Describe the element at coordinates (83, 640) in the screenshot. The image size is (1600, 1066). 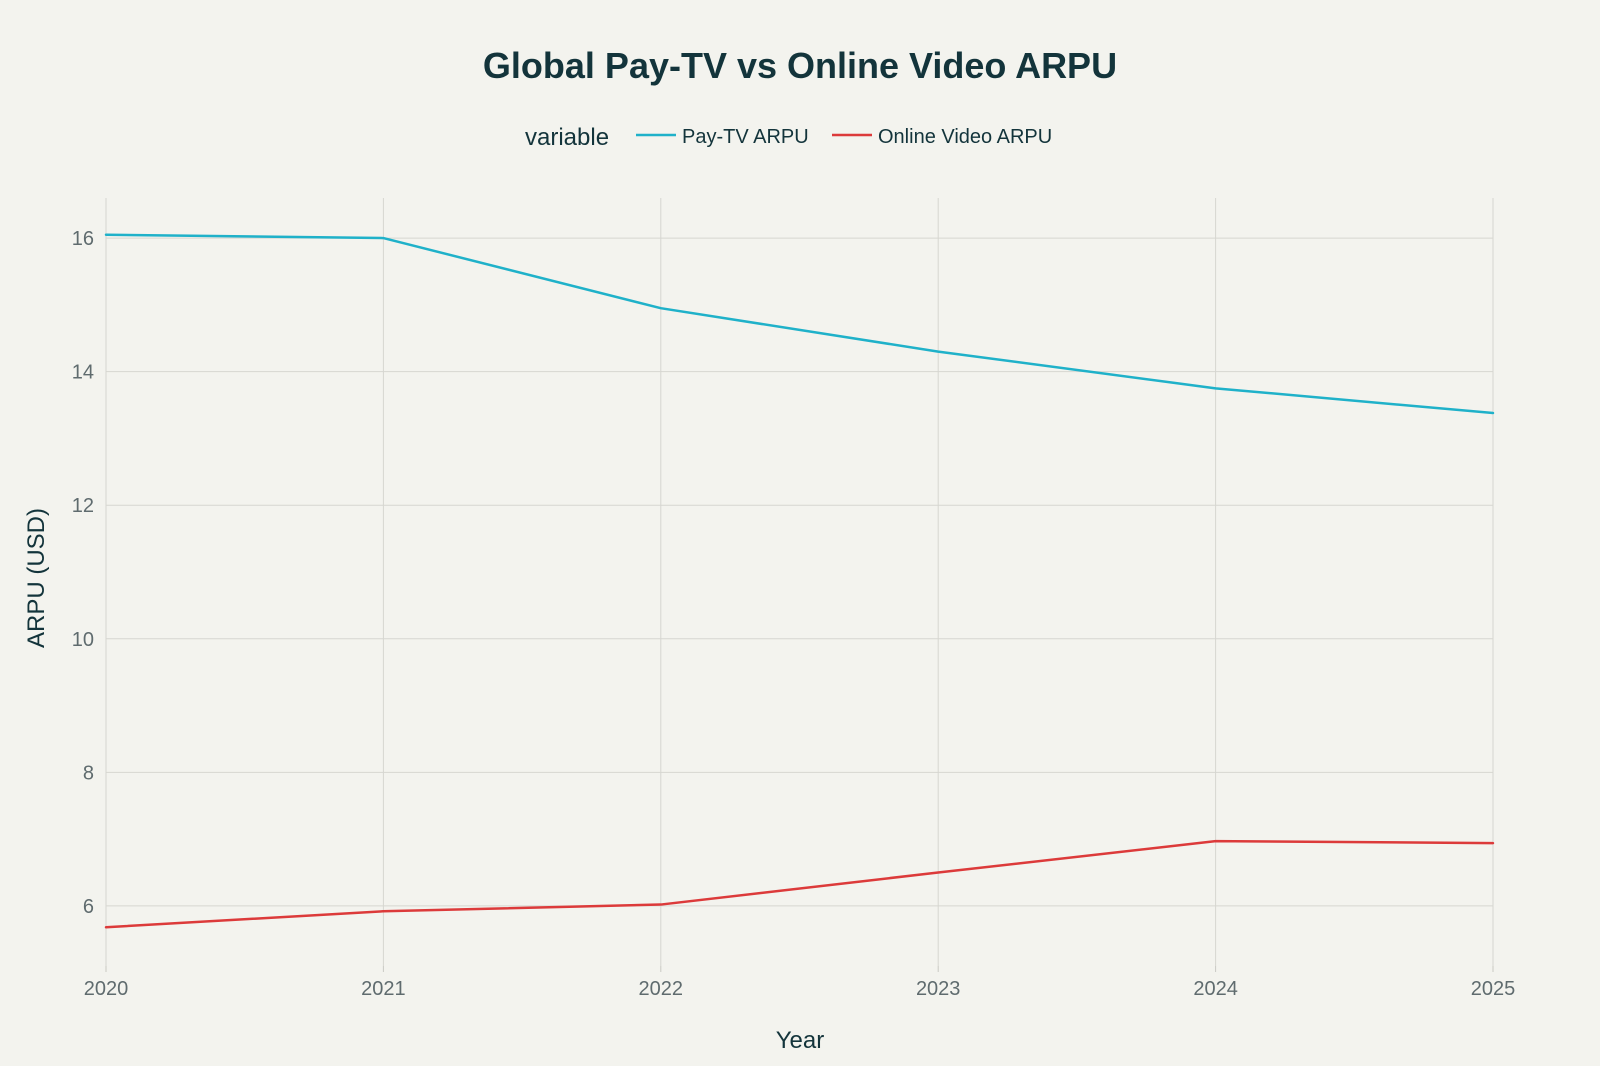
I see `y-tick-label-10: 10` at that location.